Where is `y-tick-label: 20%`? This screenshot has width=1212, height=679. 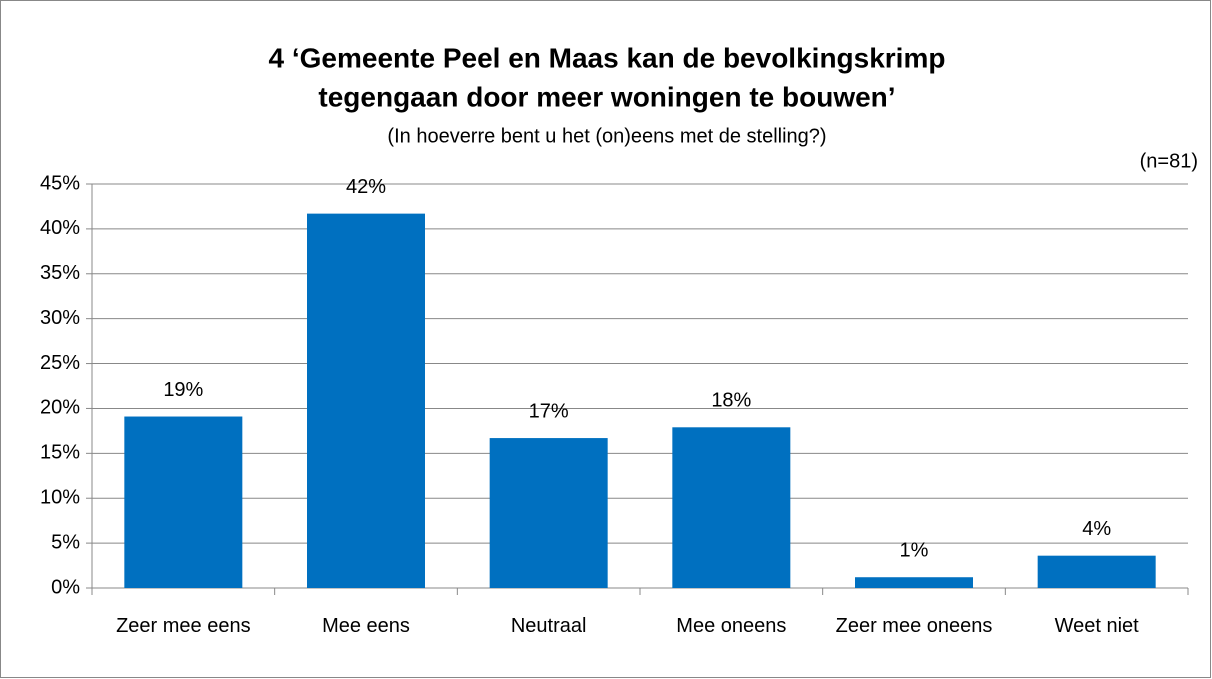
y-tick-label: 20% is located at coordinates (60, 408).